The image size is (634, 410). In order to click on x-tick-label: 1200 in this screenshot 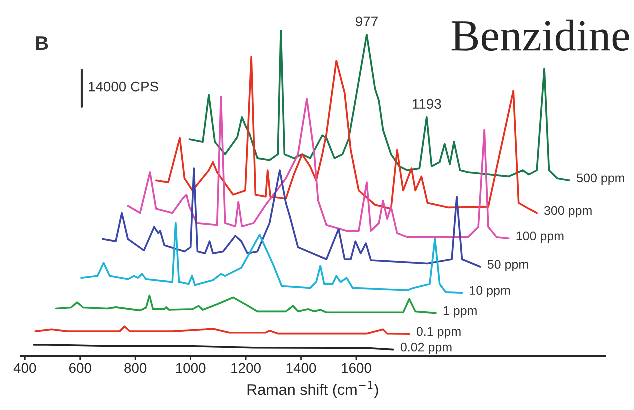, I will do `click(246, 368)`.